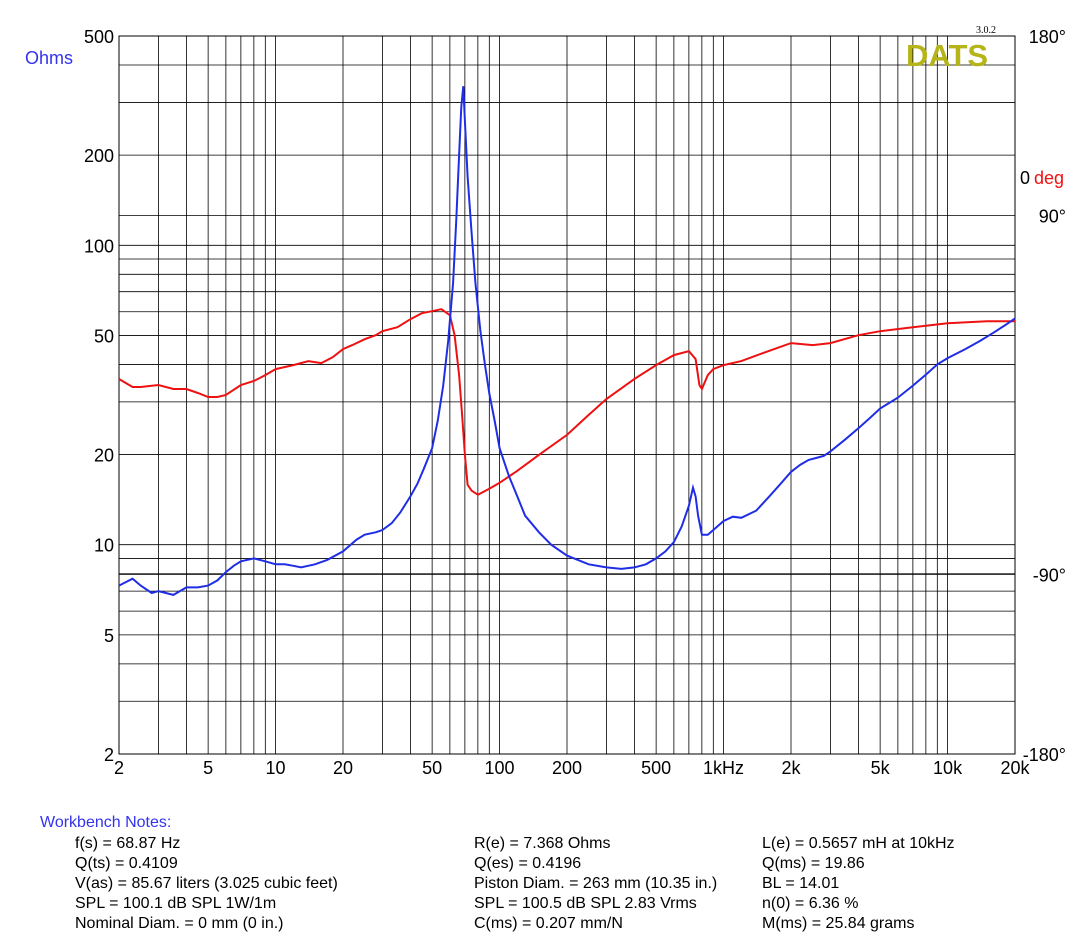 The width and height of the screenshot is (1089, 949). I want to click on y-tick-label: 10, so click(104, 546).